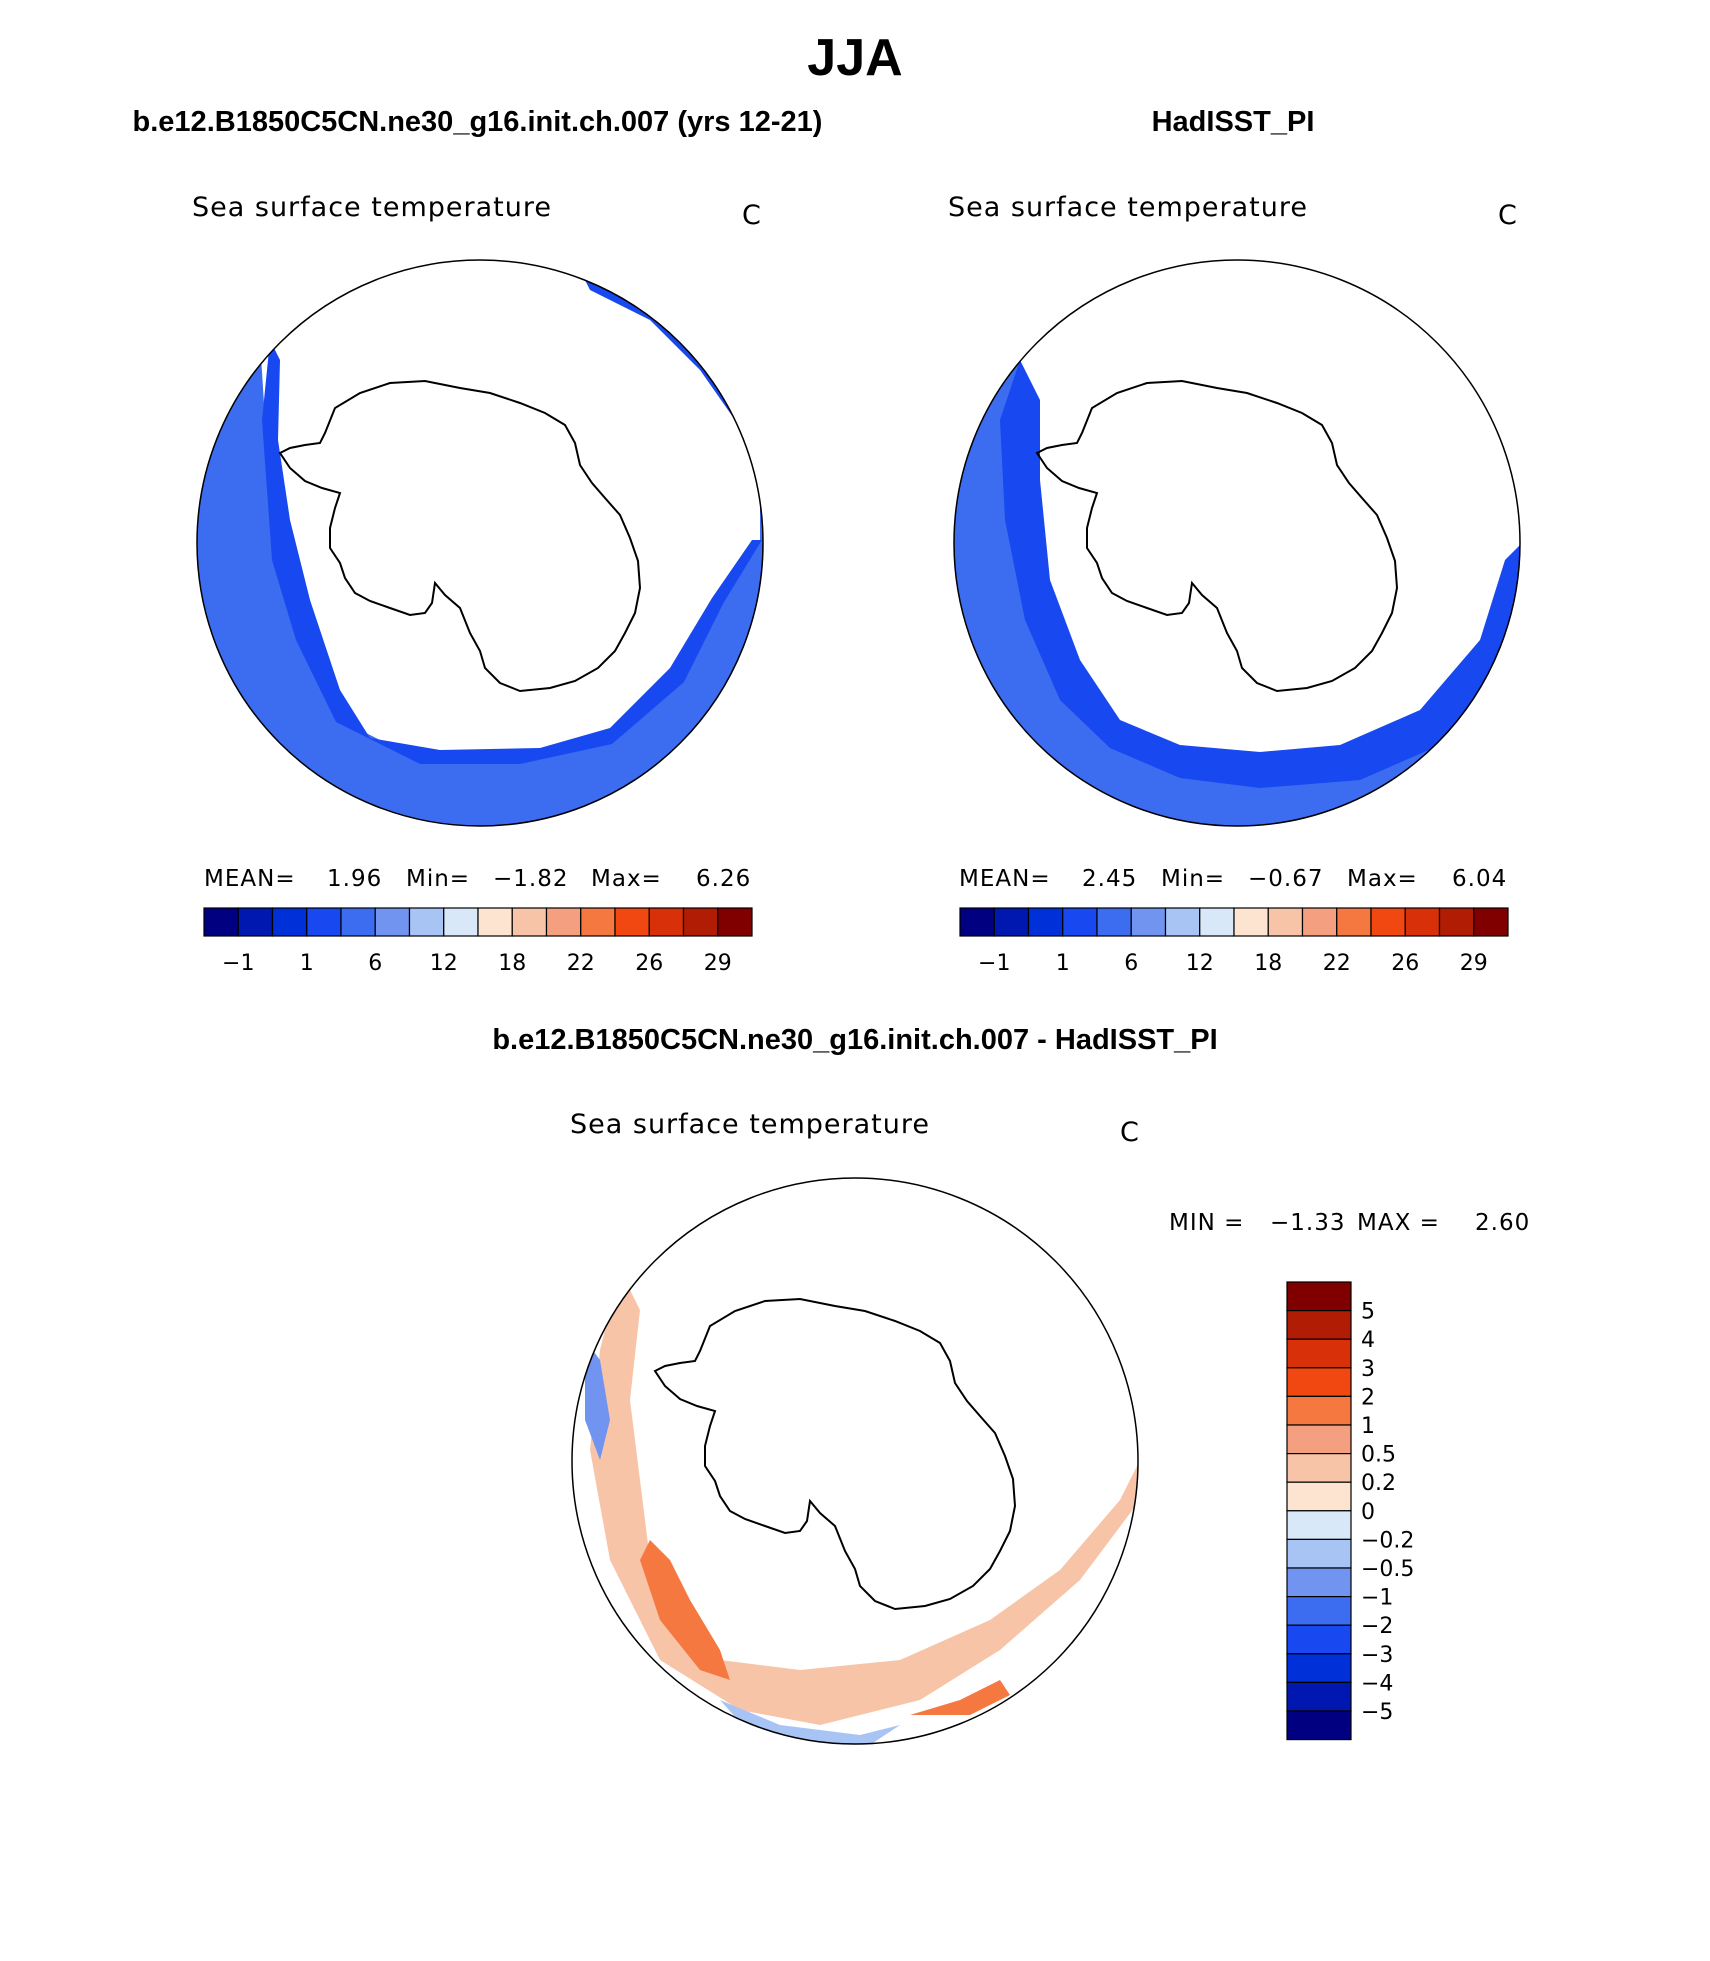  I want to click on right-colorbar-tick-label: 18, so click(1268, 963).